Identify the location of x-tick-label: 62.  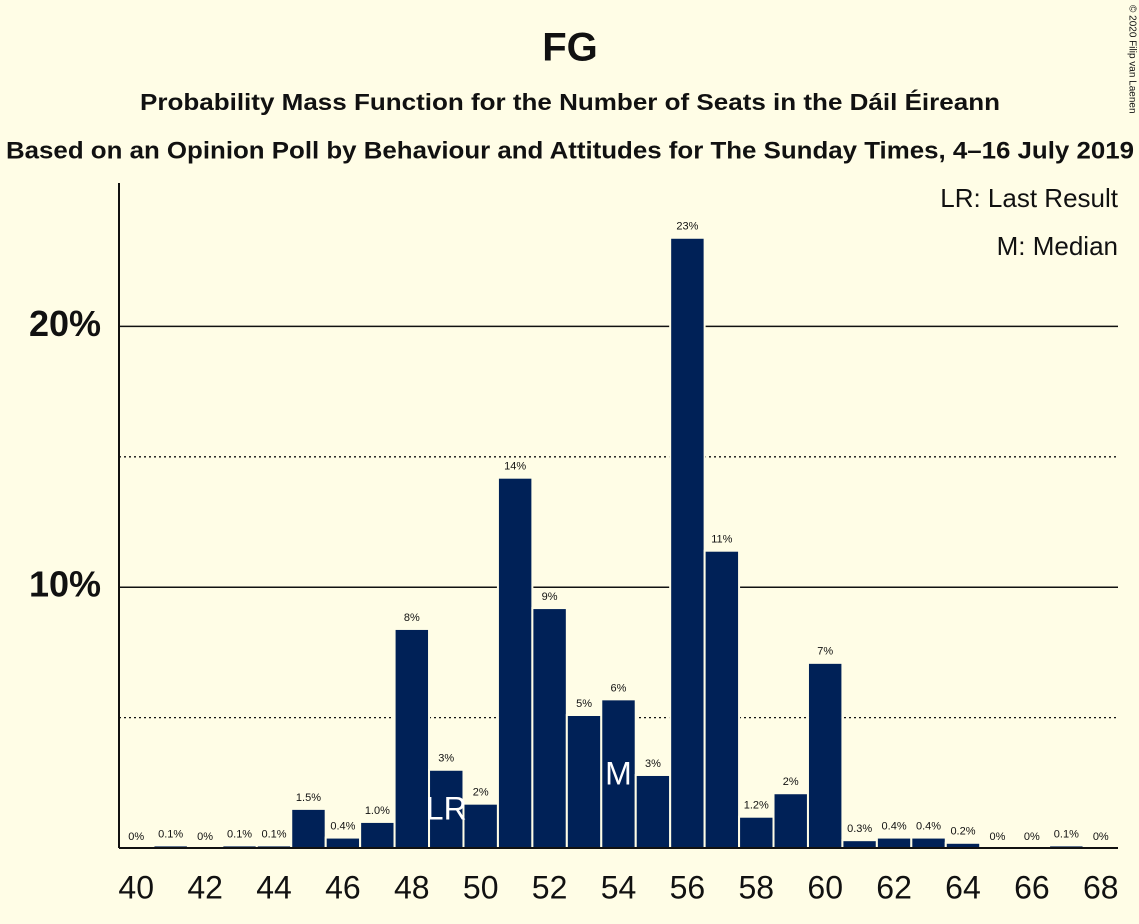
(894, 887).